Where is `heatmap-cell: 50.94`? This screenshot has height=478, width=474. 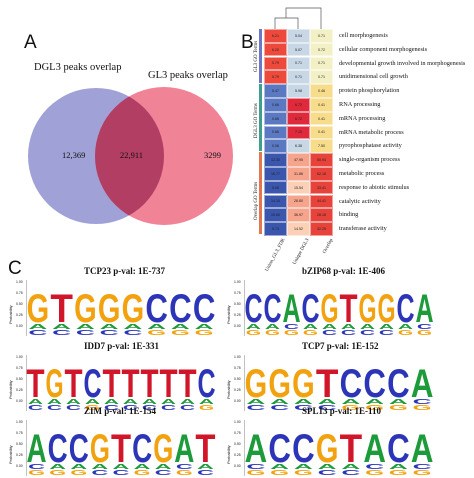
heatmap-cell: 50.94 is located at coordinates (321, 160).